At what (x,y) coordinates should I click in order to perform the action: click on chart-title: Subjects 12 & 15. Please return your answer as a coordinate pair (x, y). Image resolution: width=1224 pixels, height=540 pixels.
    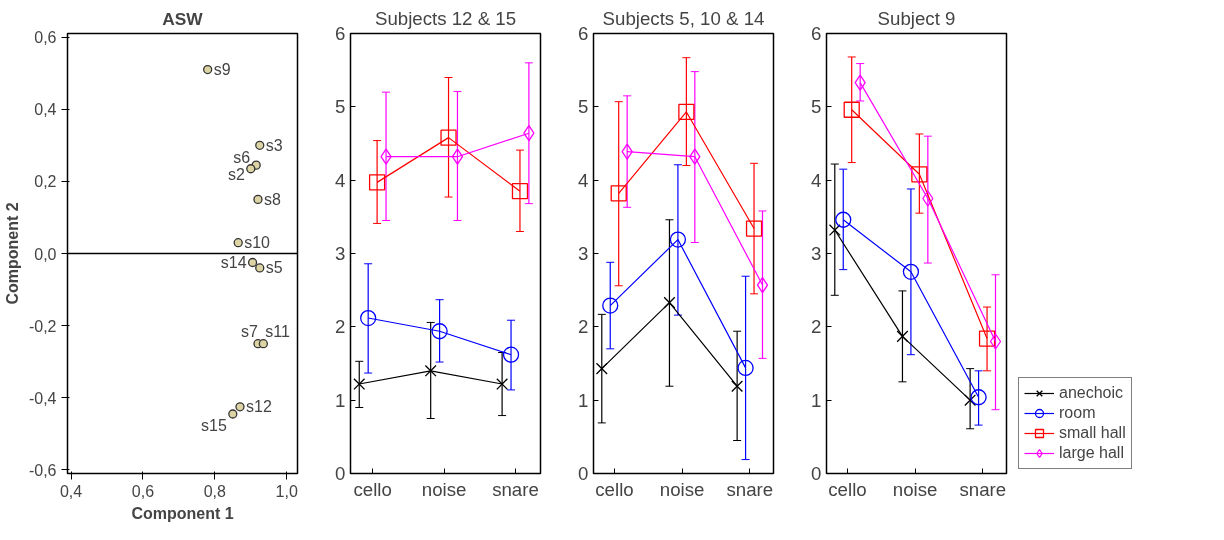
    Looking at the image, I should click on (445, 18).